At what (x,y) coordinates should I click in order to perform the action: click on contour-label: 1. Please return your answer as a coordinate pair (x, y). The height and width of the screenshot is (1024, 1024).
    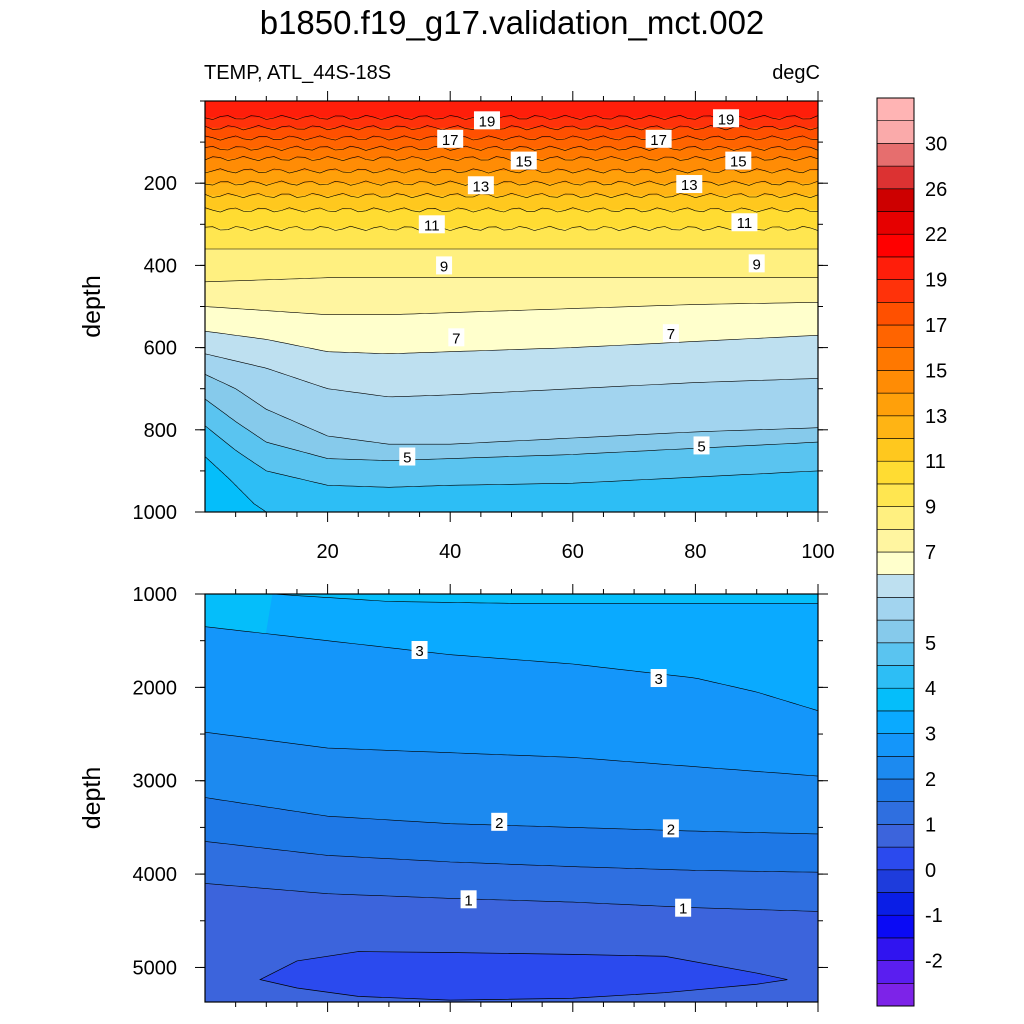
    Looking at the image, I should click on (683, 909).